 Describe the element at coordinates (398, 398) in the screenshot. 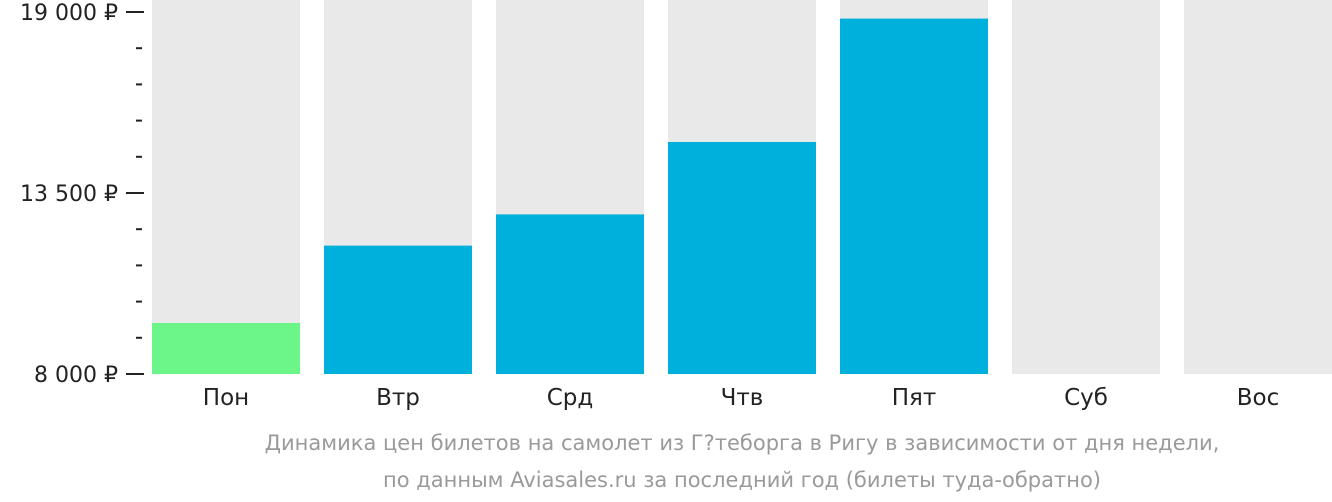

I see `x-tick-label: Втр` at that location.